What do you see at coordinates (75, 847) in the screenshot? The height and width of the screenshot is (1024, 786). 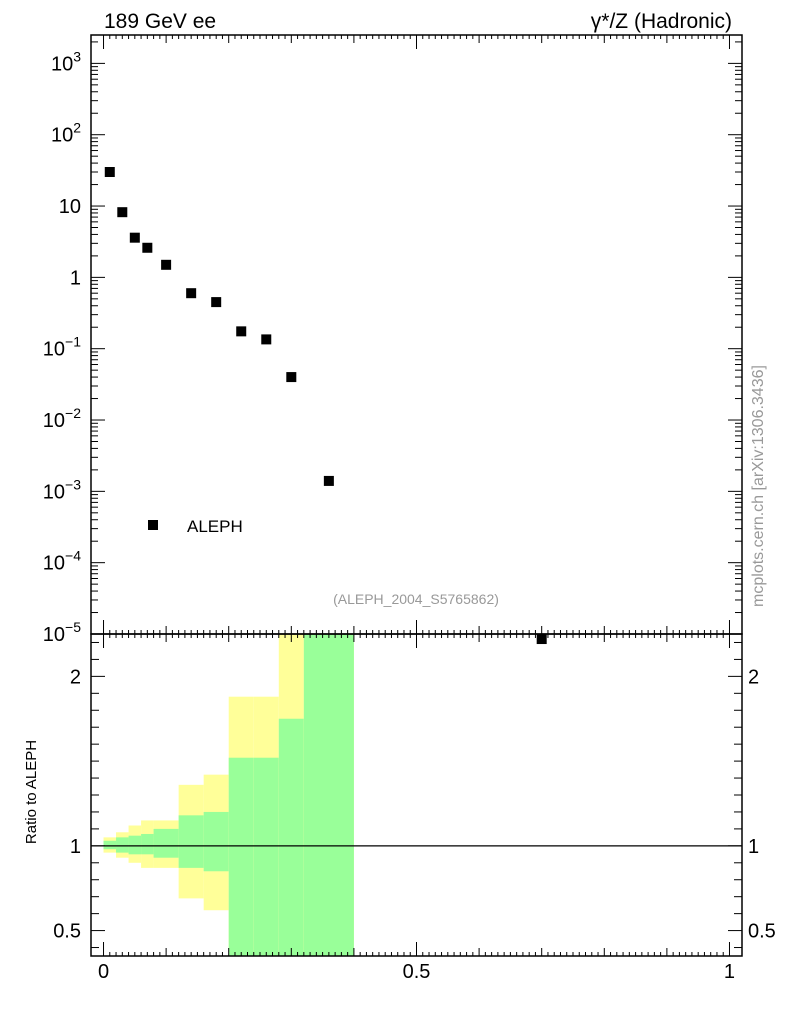 I see `ratio-y-tick-label: 1` at bounding box center [75, 847].